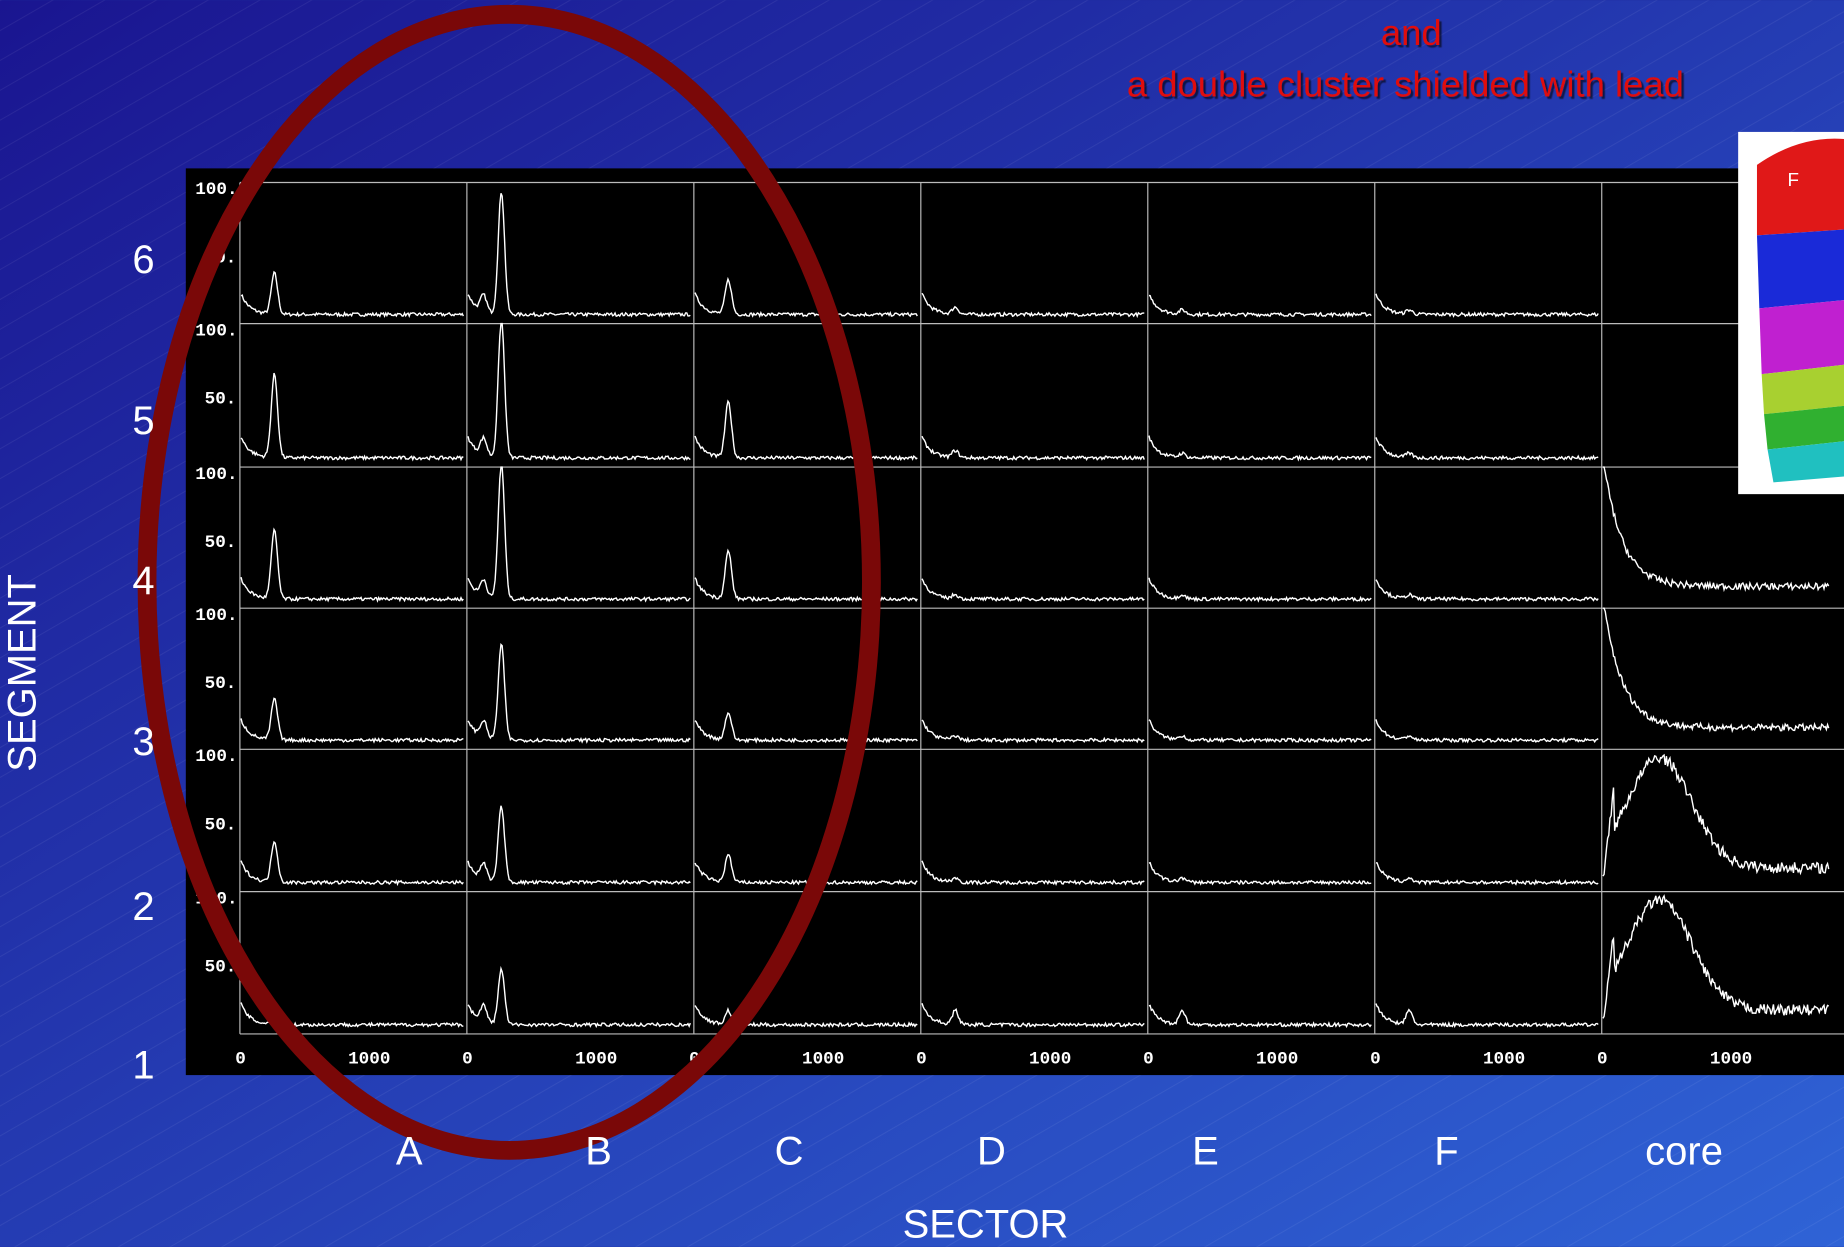  I want to click on segment-label: 6, so click(143, 260).